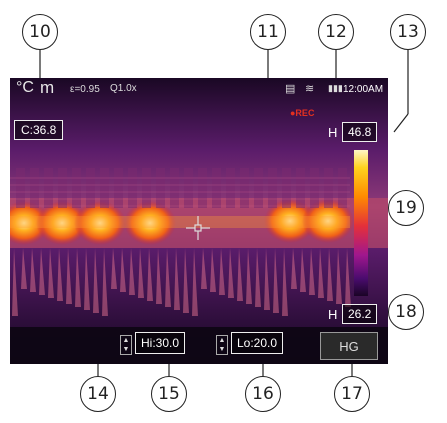 The image size is (447, 423). I want to click on high-temperature: H 46.8, so click(353, 132).